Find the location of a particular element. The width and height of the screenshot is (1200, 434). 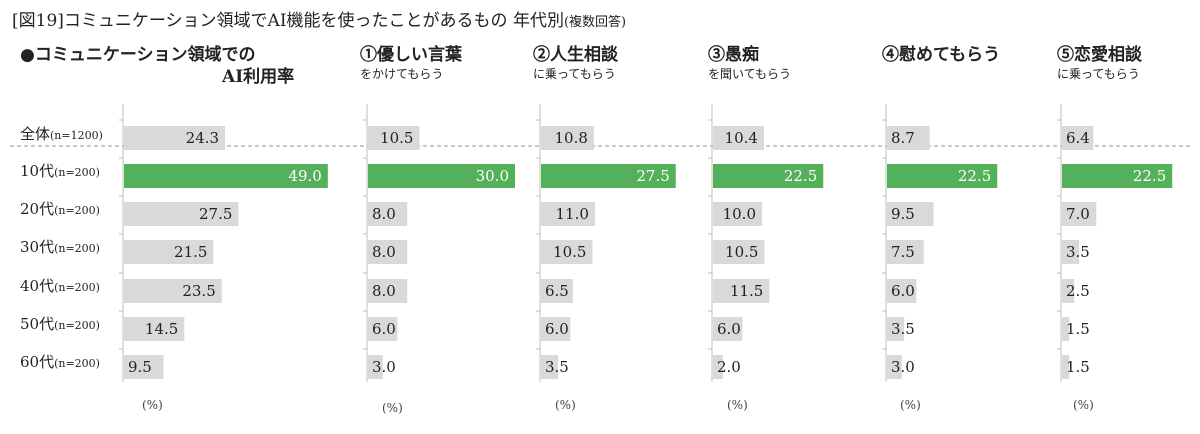

row-label-1-text: 10代 is located at coordinates (37, 171).